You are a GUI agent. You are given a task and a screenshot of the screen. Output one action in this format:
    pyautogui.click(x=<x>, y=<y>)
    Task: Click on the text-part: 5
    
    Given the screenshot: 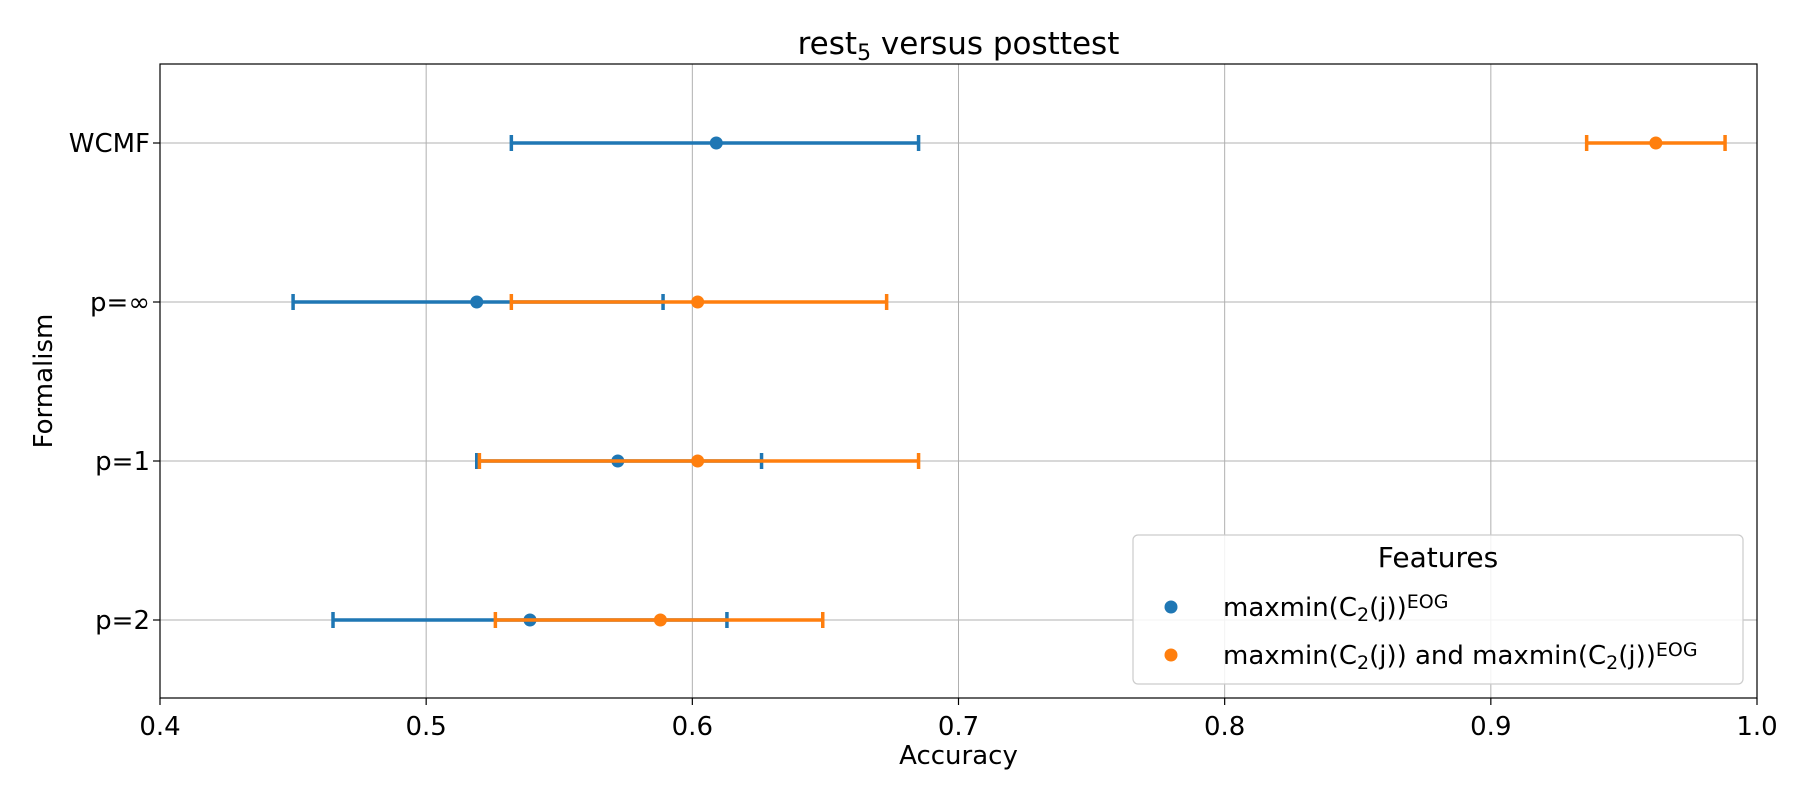 What is the action you would take?
    pyautogui.click(x=864, y=53)
    